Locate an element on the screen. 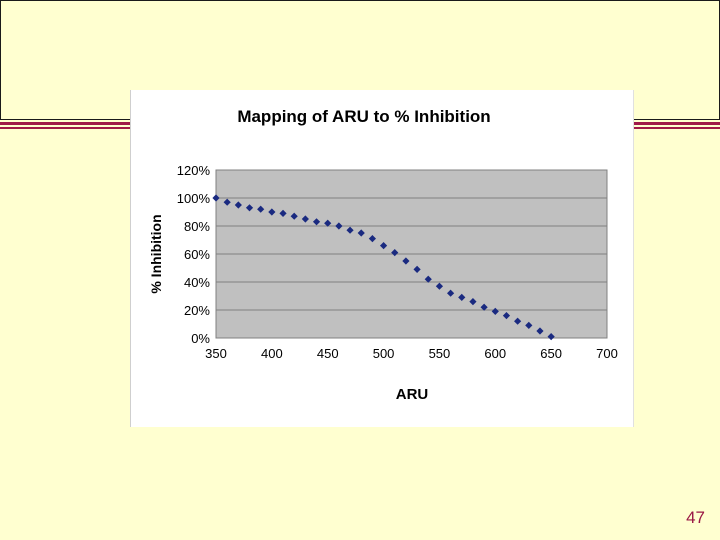 The height and width of the screenshot is (540, 720). y-tick-label: 100% is located at coordinates (194, 198).